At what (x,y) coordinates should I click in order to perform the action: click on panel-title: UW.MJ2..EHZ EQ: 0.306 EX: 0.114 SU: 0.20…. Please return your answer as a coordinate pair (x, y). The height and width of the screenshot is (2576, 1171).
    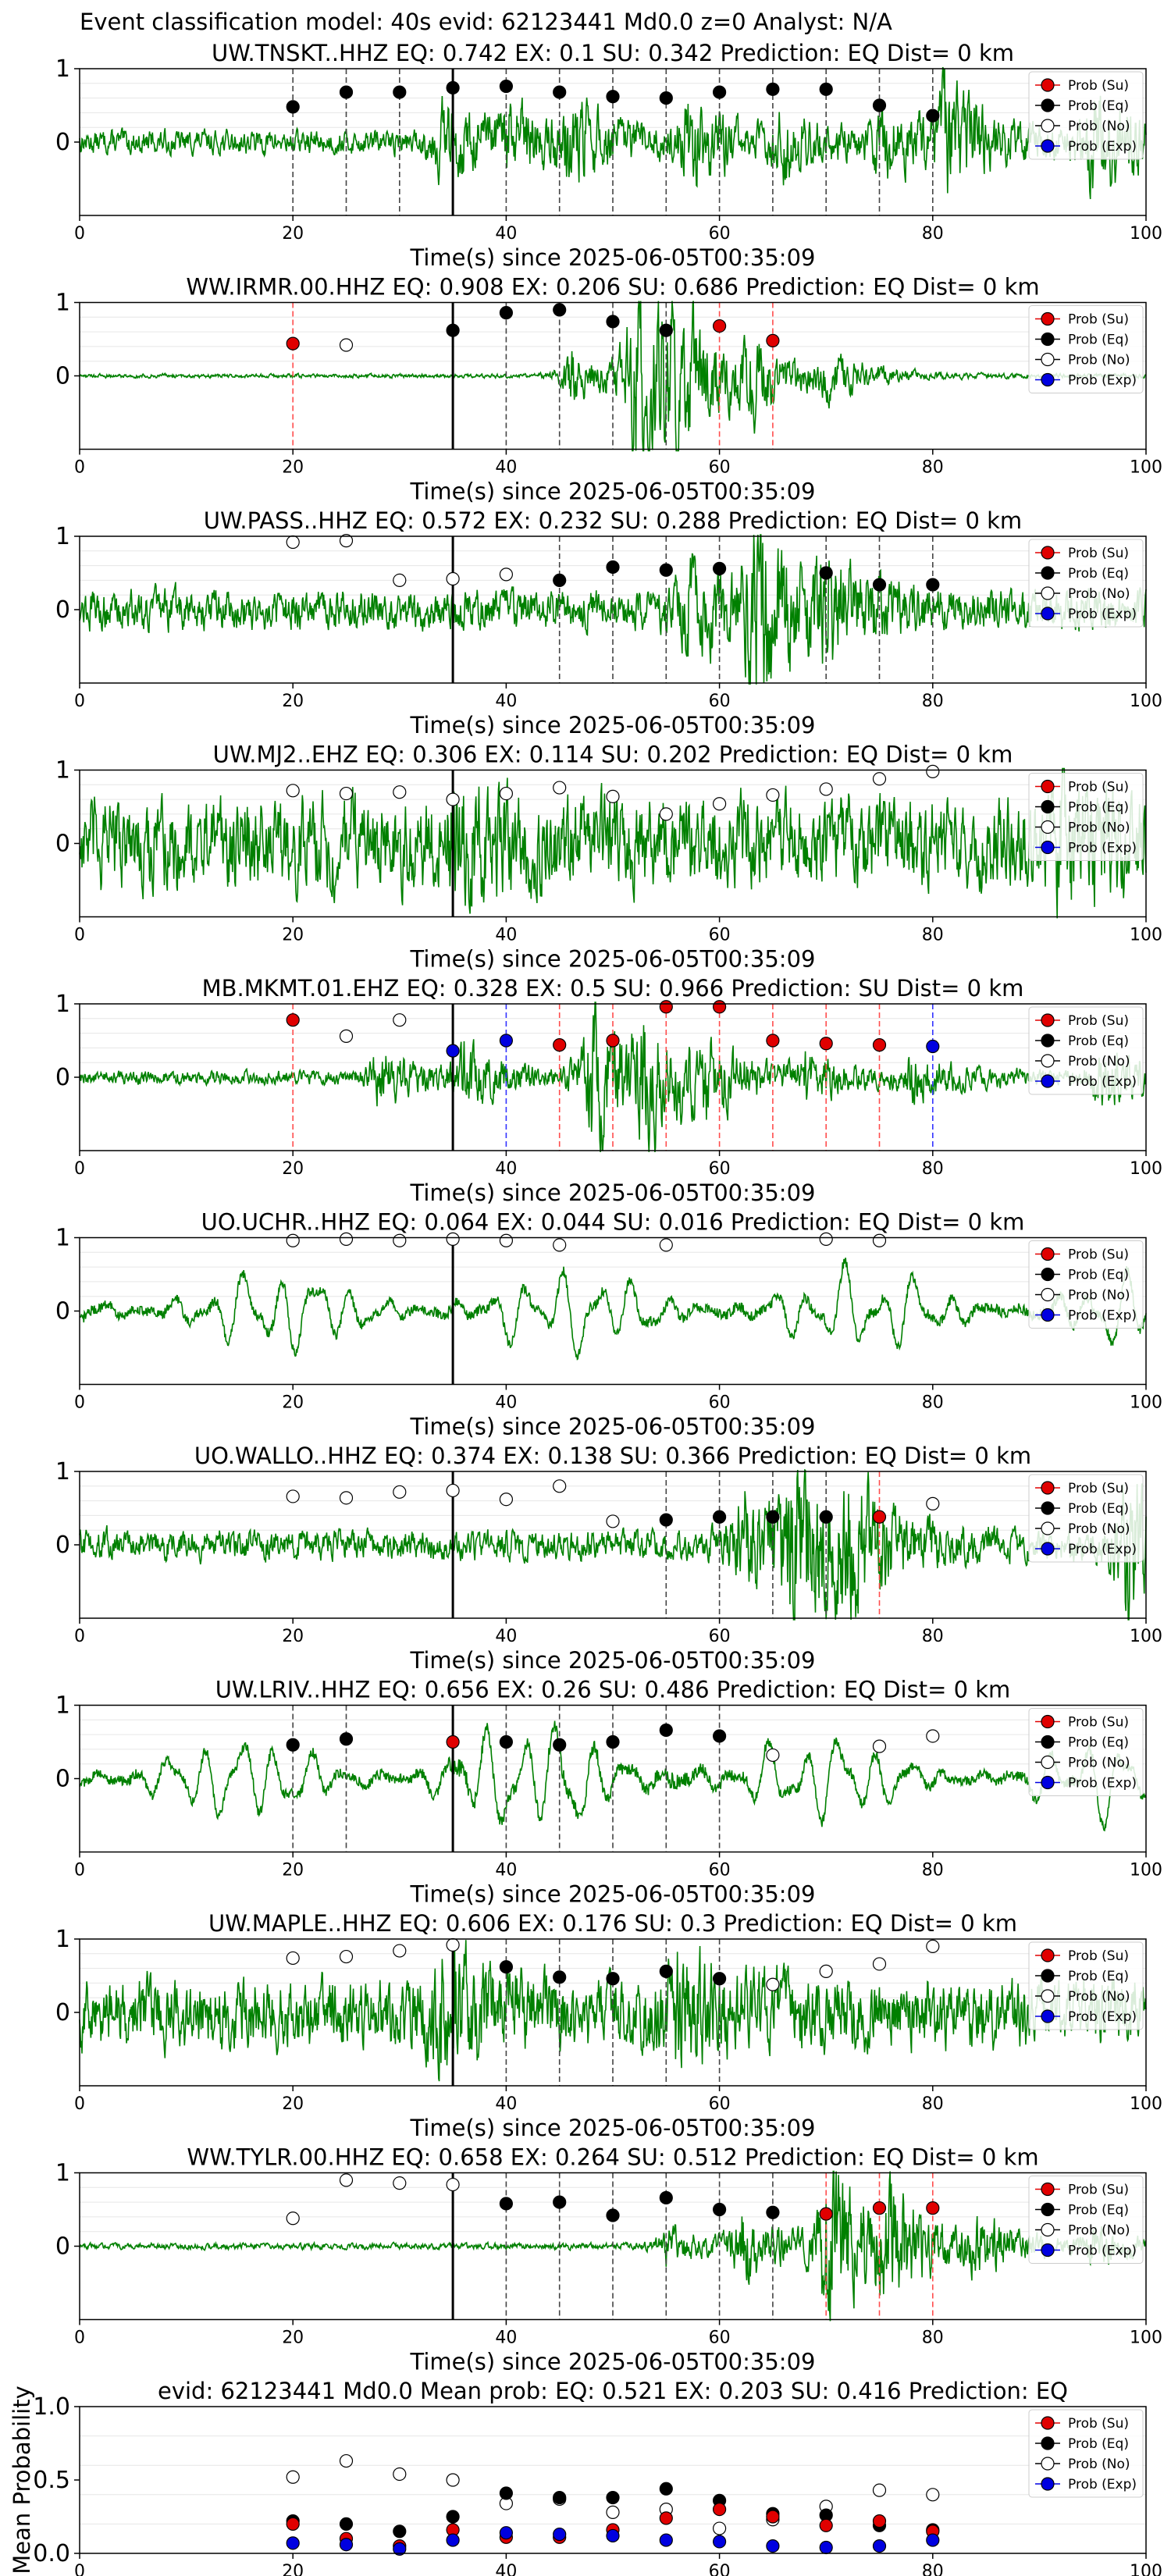
    Looking at the image, I should click on (613, 755).